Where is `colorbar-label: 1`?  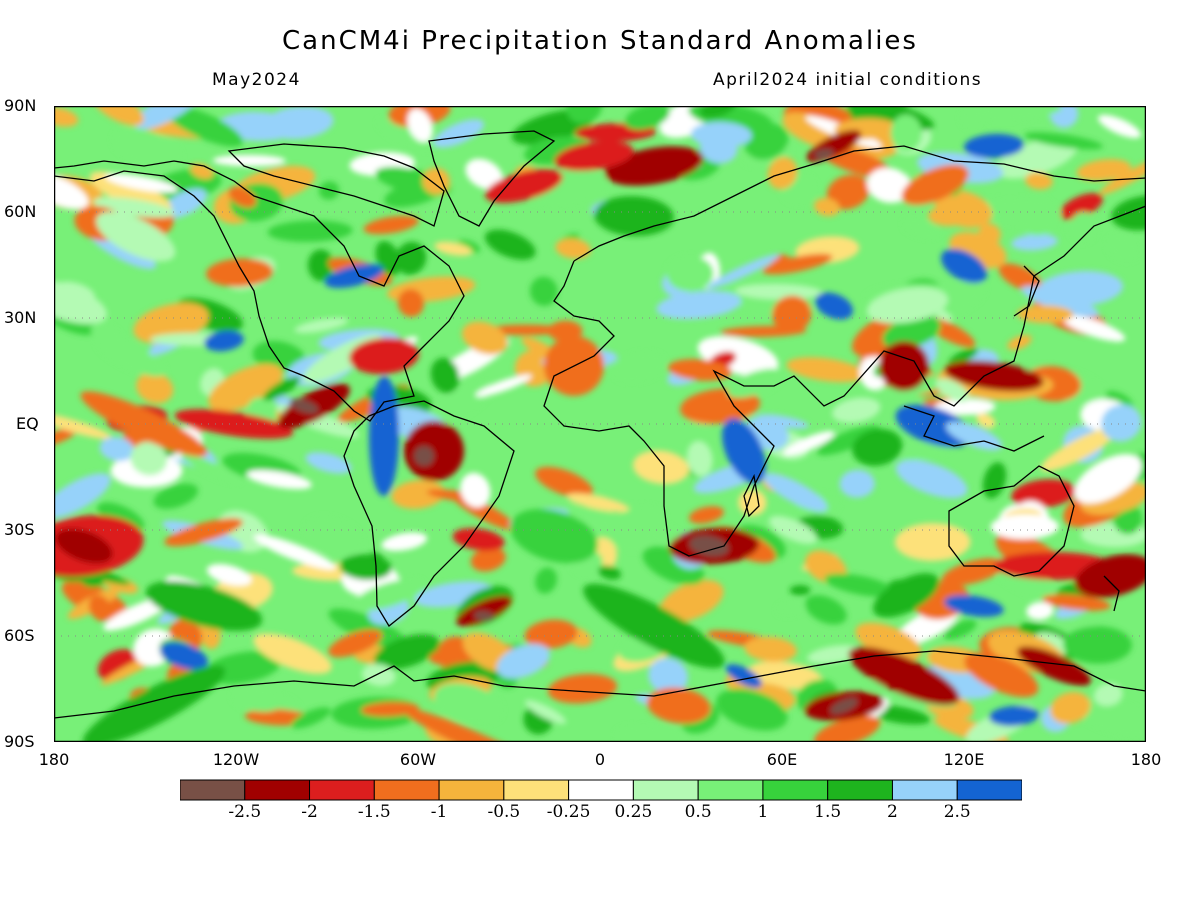 colorbar-label: 1 is located at coordinates (763, 812).